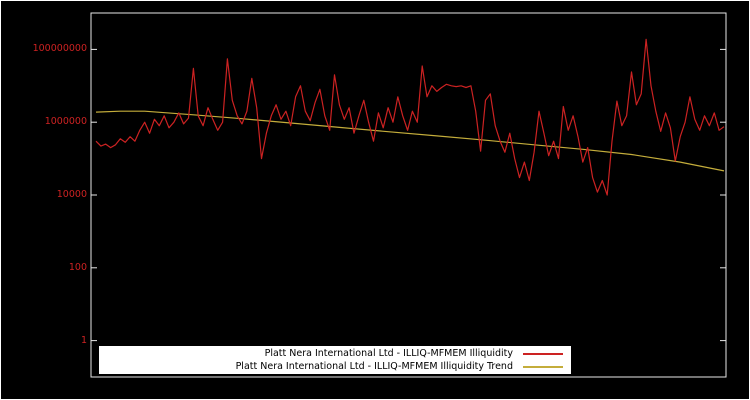 This screenshot has height=400, width=750. Describe the element at coordinates (77, 267) in the screenshot. I see `y-axis-tick-label: 100` at that location.